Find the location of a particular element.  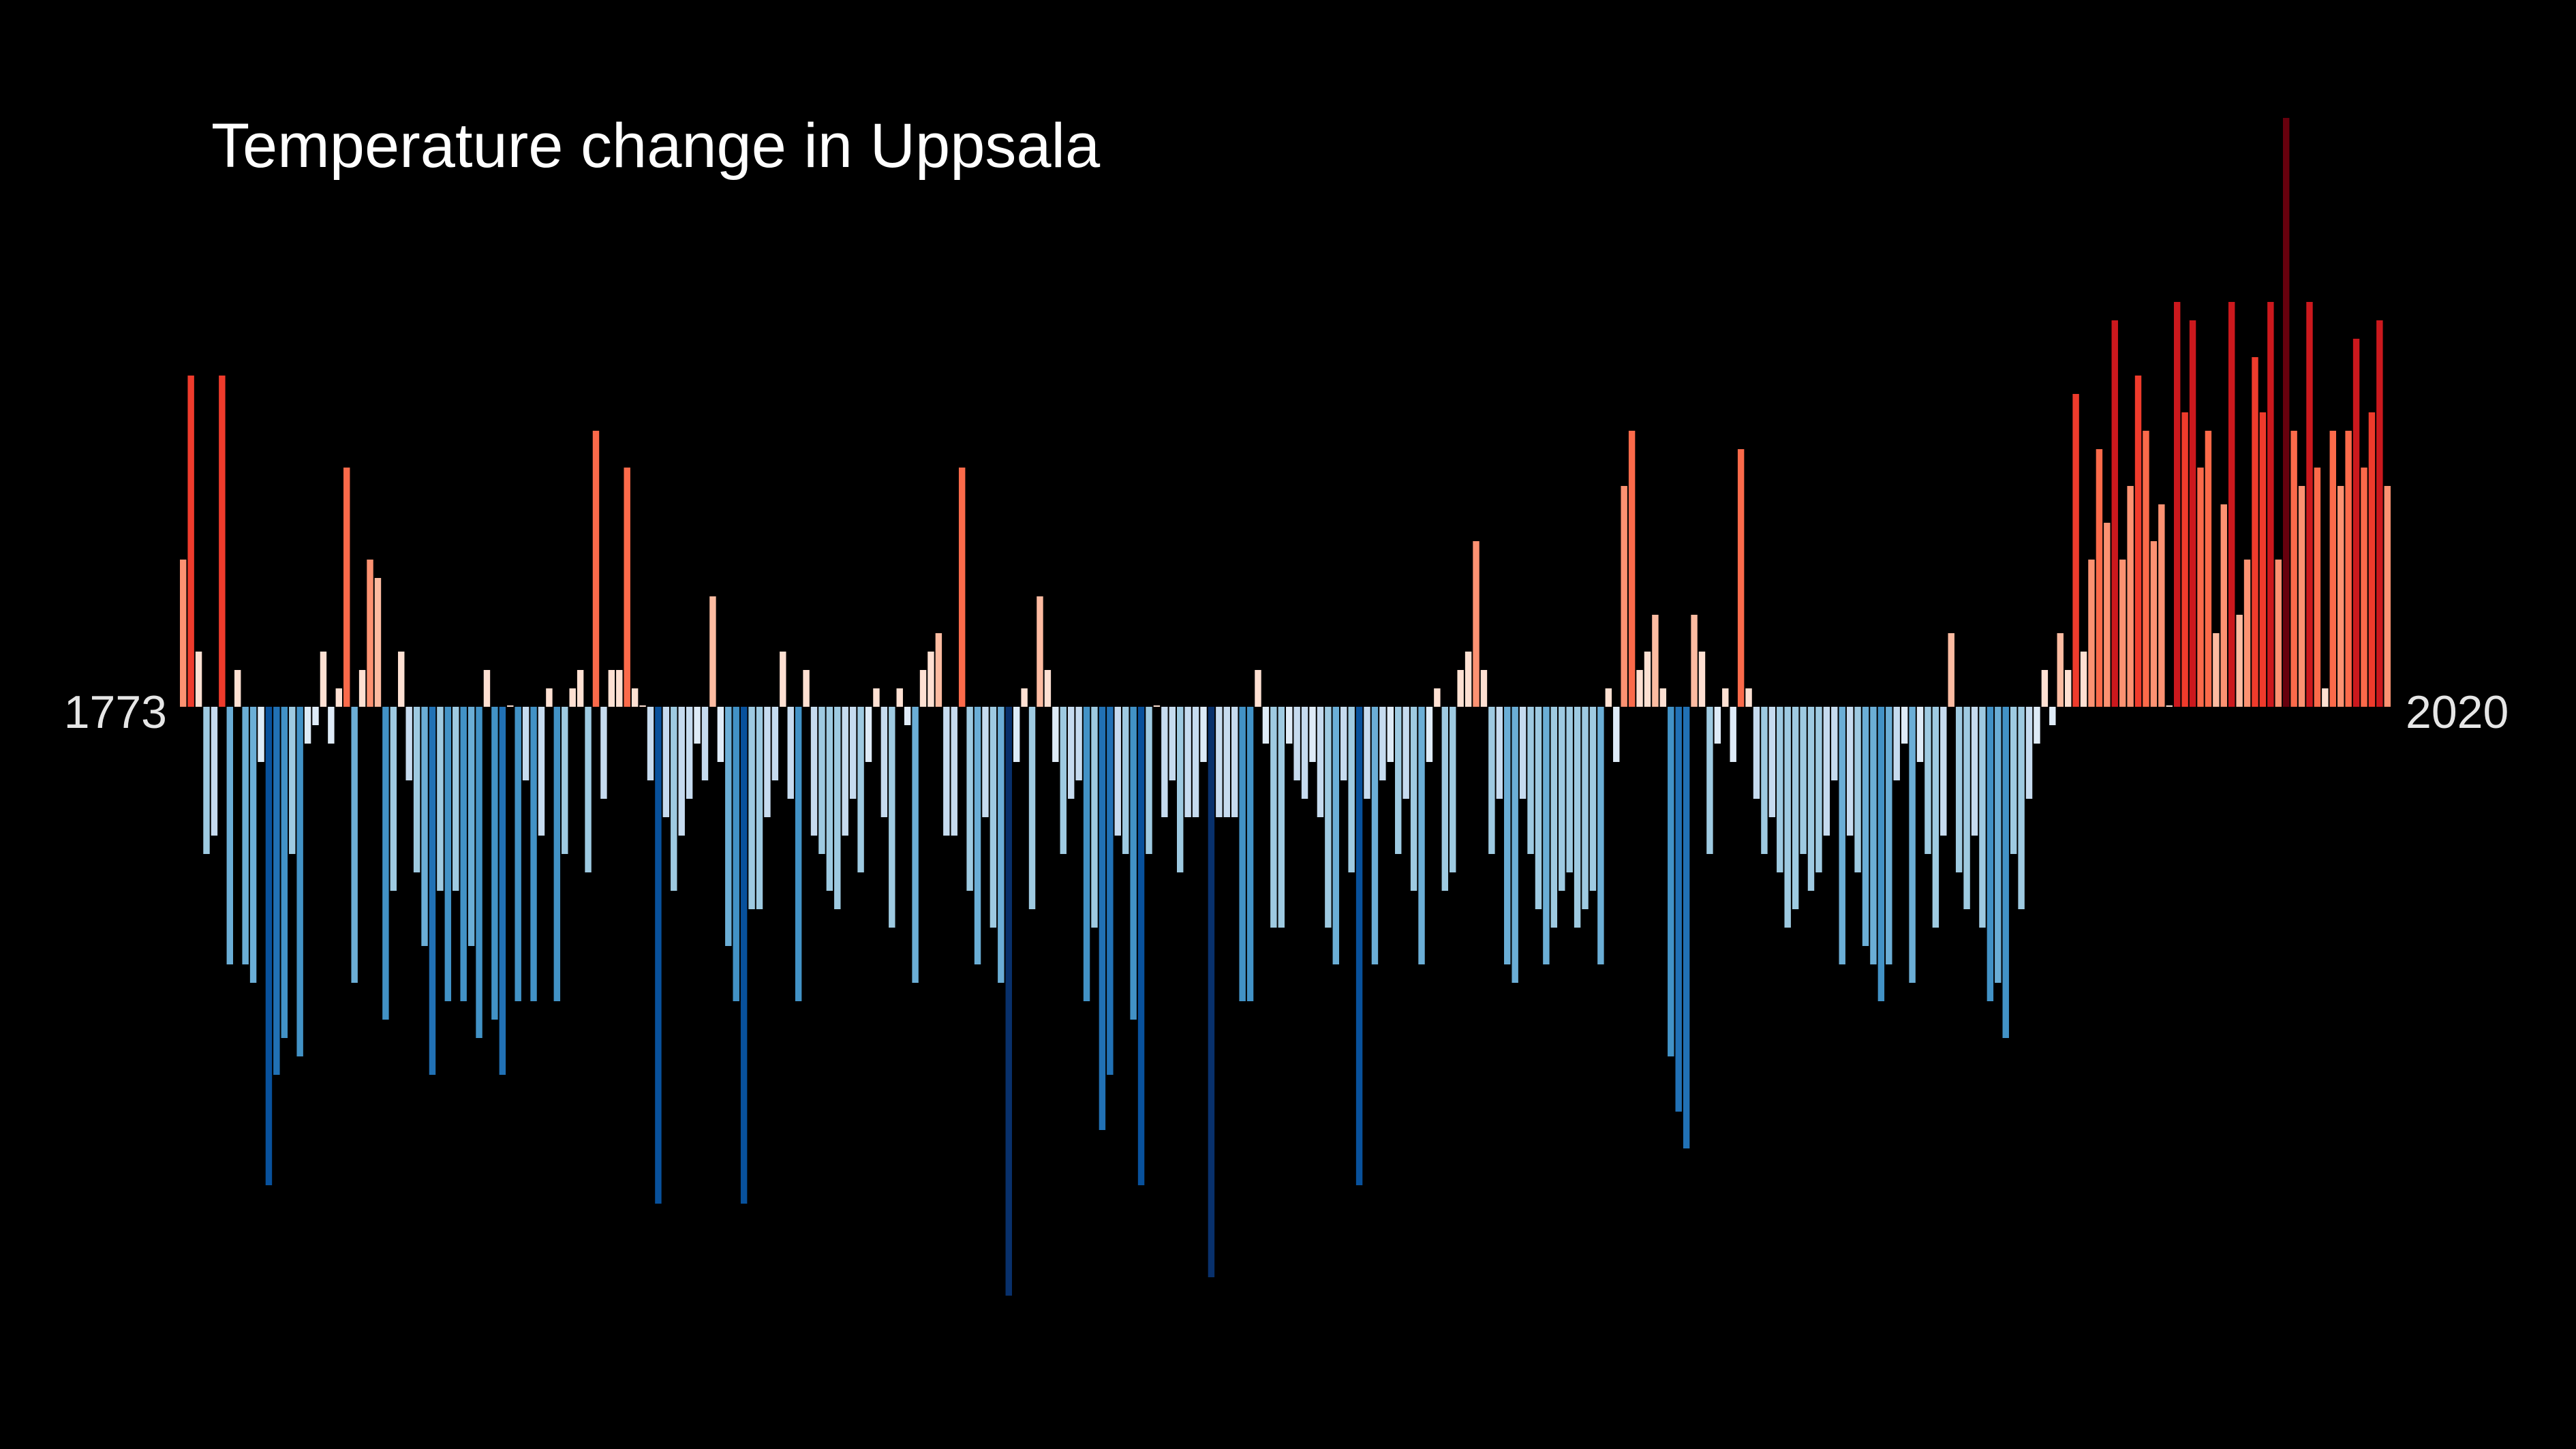

bar-year-1970 is located at coordinates (1717, 726).